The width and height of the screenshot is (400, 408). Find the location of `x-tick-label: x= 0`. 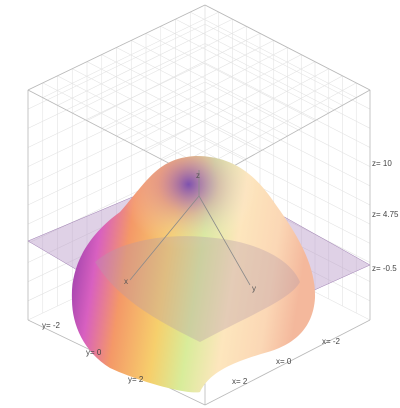

x-tick-label: x= 0 is located at coordinates (284, 361).